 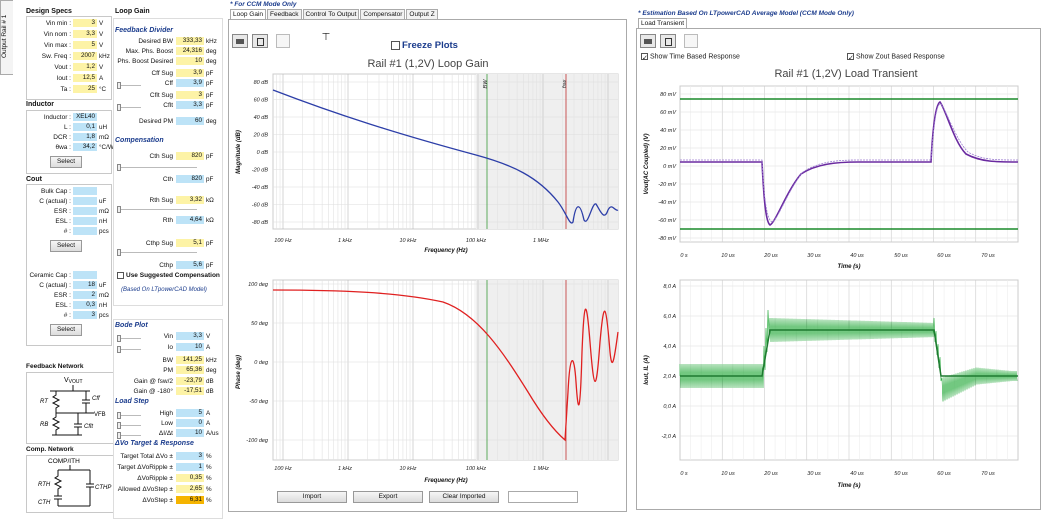 I want to click on design-spec-row-value: 3, so click(x=85, y=23).